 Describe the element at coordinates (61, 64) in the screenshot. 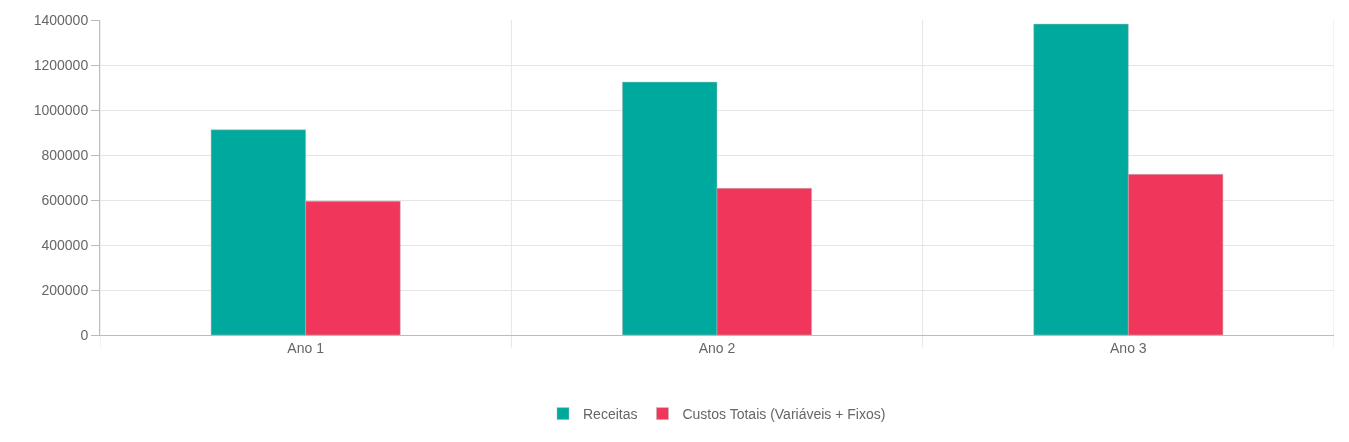

I see `y-tick-label: 1200000` at that location.